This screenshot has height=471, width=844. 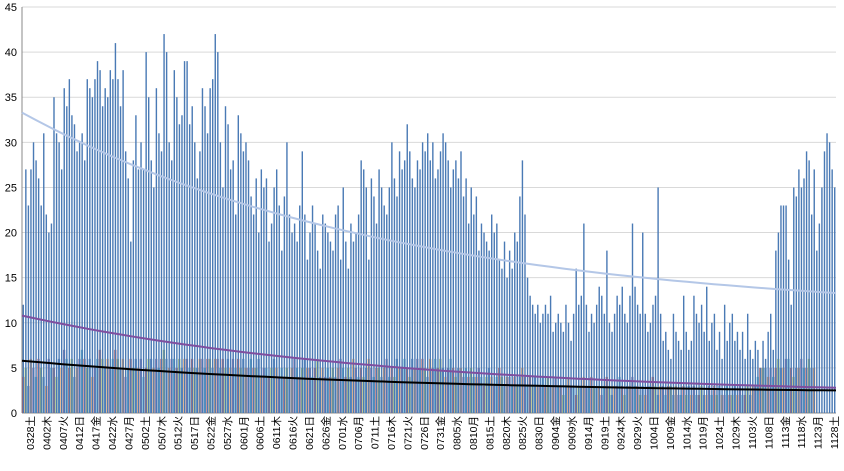 What do you see at coordinates (113, 433) in the screenshot?
I see `x-tick-label: 0422水` at bounding box center [113, 433].